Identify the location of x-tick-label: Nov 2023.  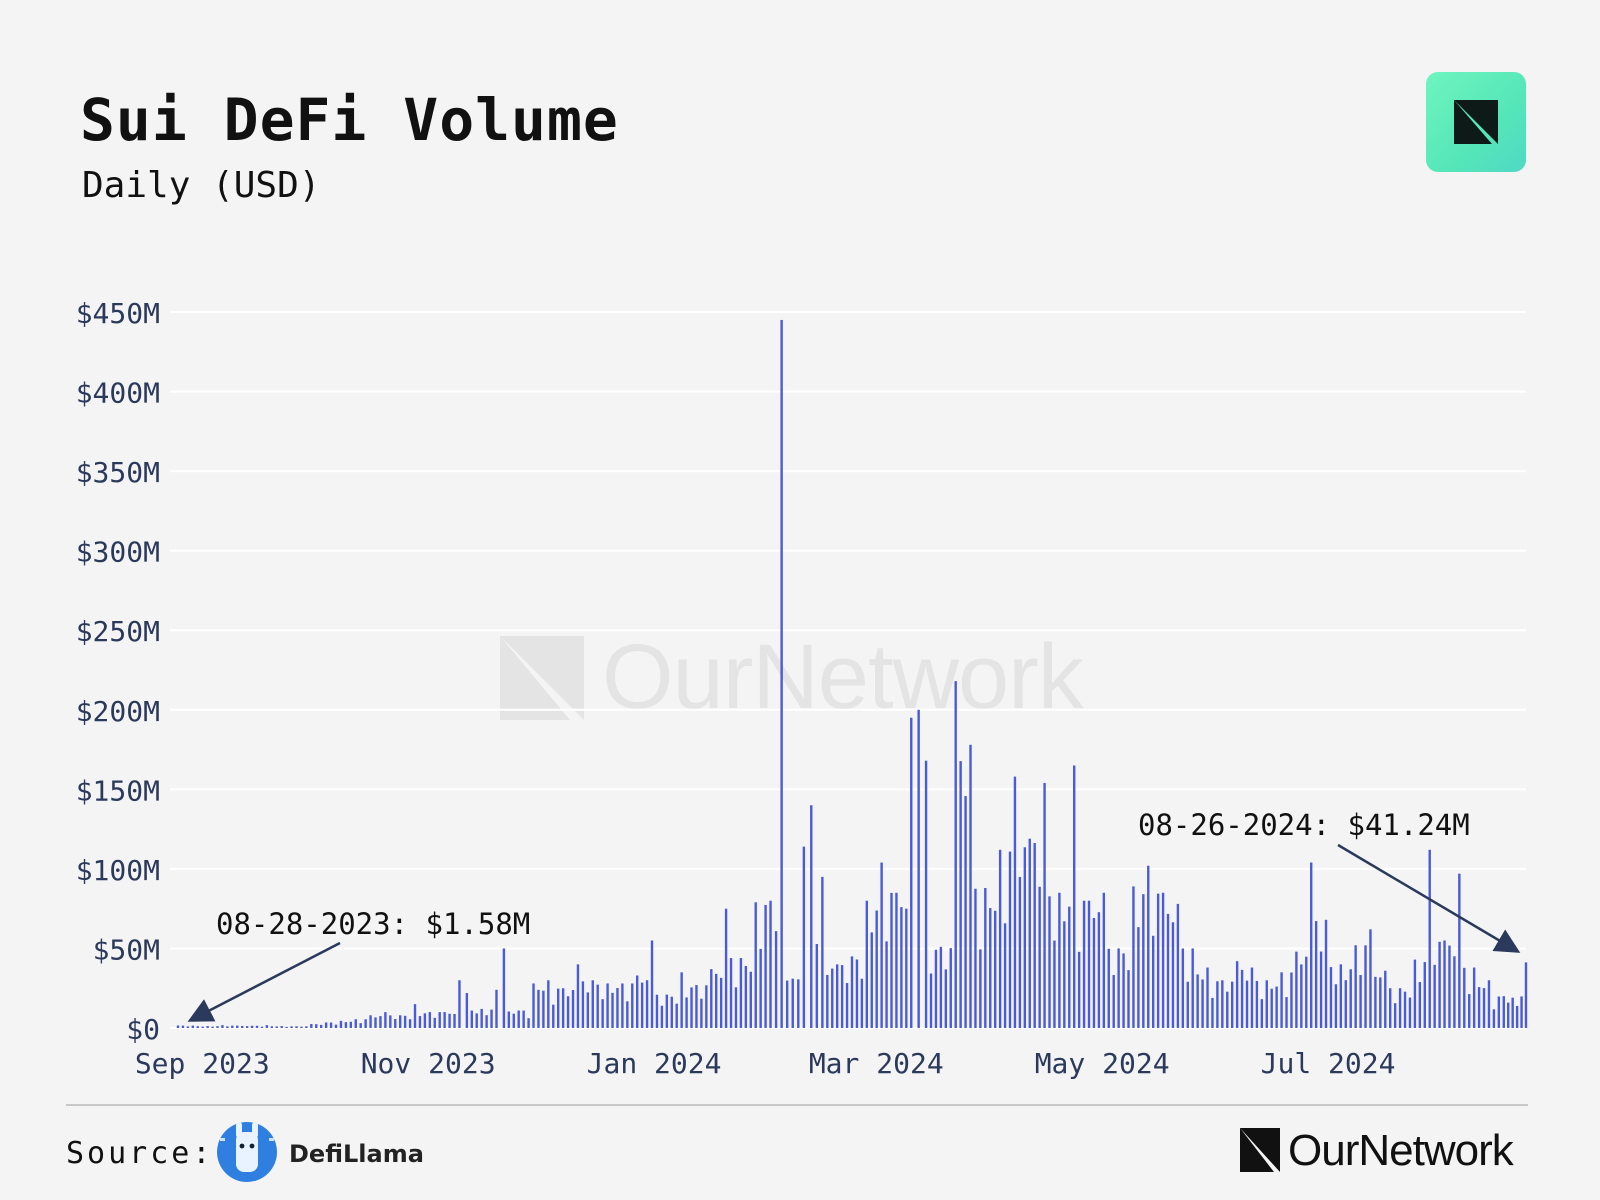
(428, 1063).